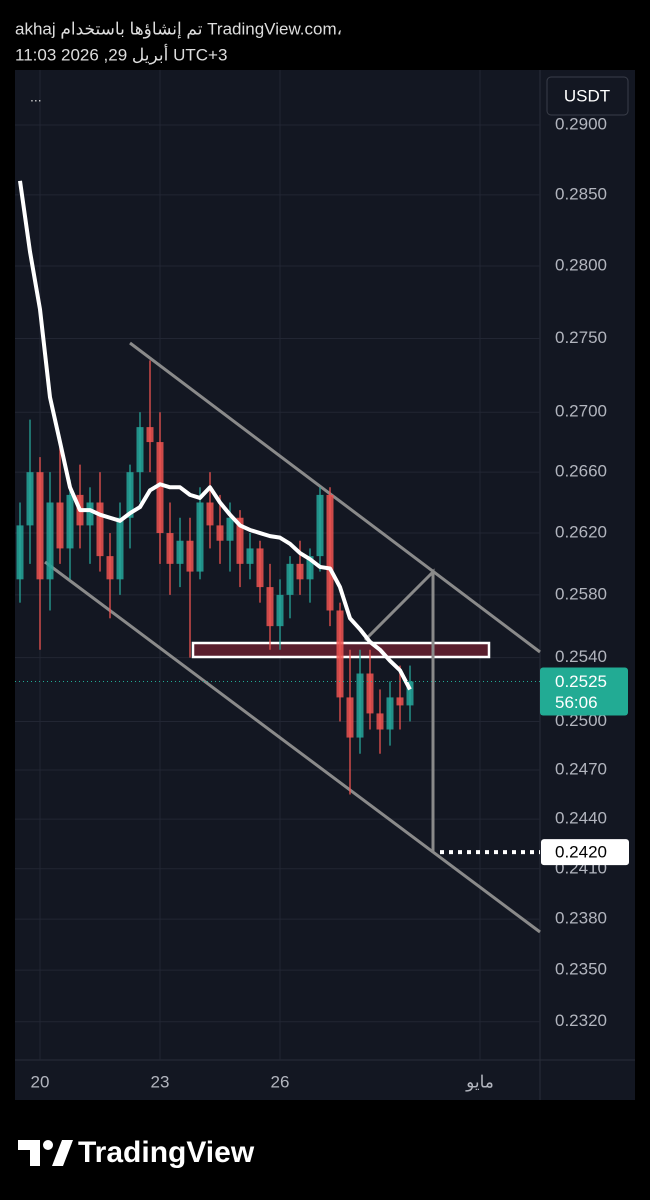  I want to click on header-line: 11:03 2026 ,29 أبريل UTC+3, so click(121, 54).